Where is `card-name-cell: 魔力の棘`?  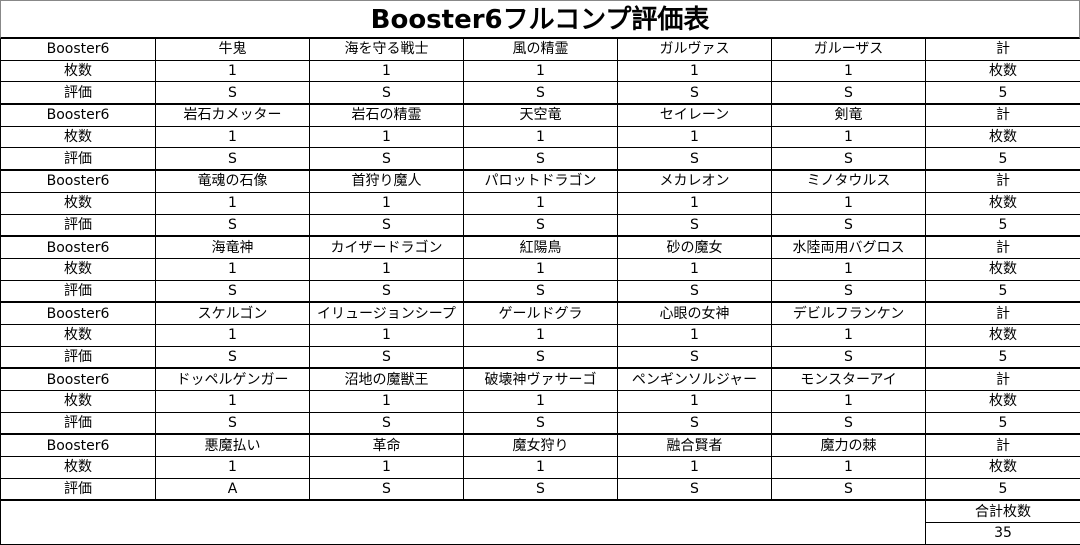 card-name-cell: 魔力の棘 is located at coordinates (849, 445).